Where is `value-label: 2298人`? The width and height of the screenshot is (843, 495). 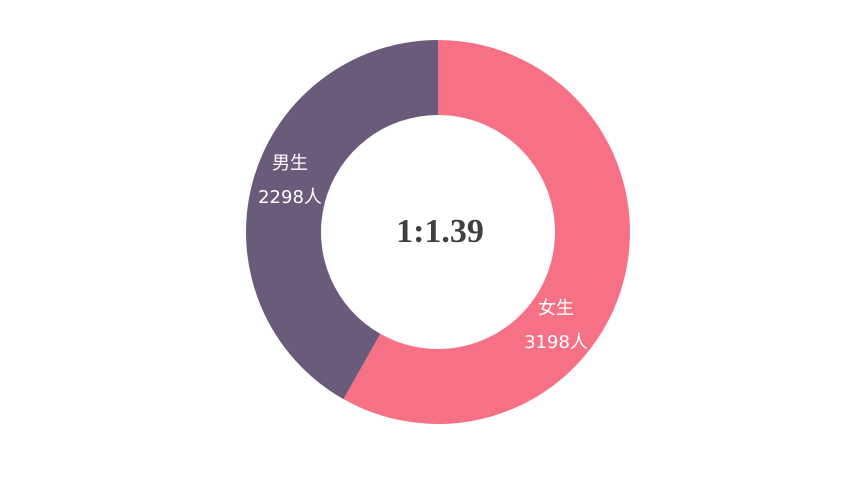
value-label: 2298人 is located at coordinates (290, 197).